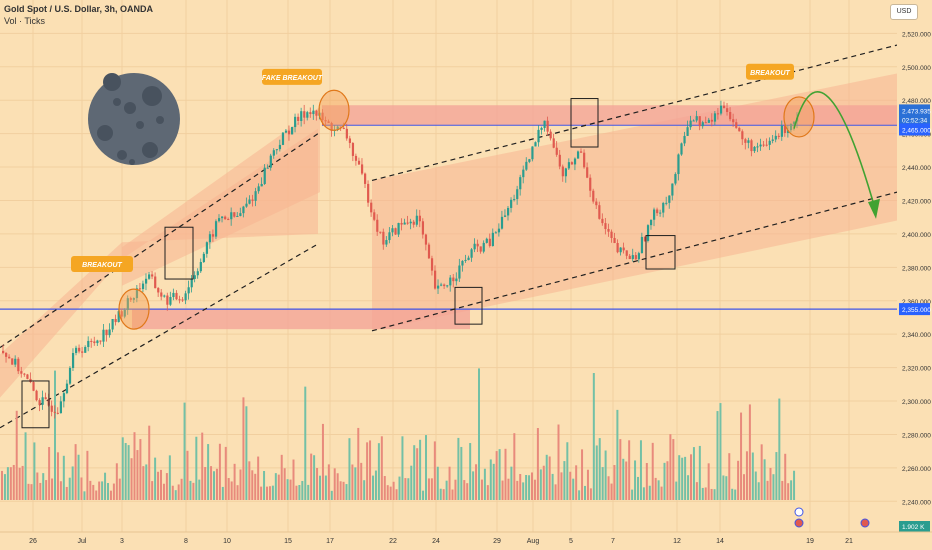 This screenshot has width=932, height=550. Describe the element at coordinates (916, 369) in the screenshot. I see `y-tick-label: 2,320.000` at that location.